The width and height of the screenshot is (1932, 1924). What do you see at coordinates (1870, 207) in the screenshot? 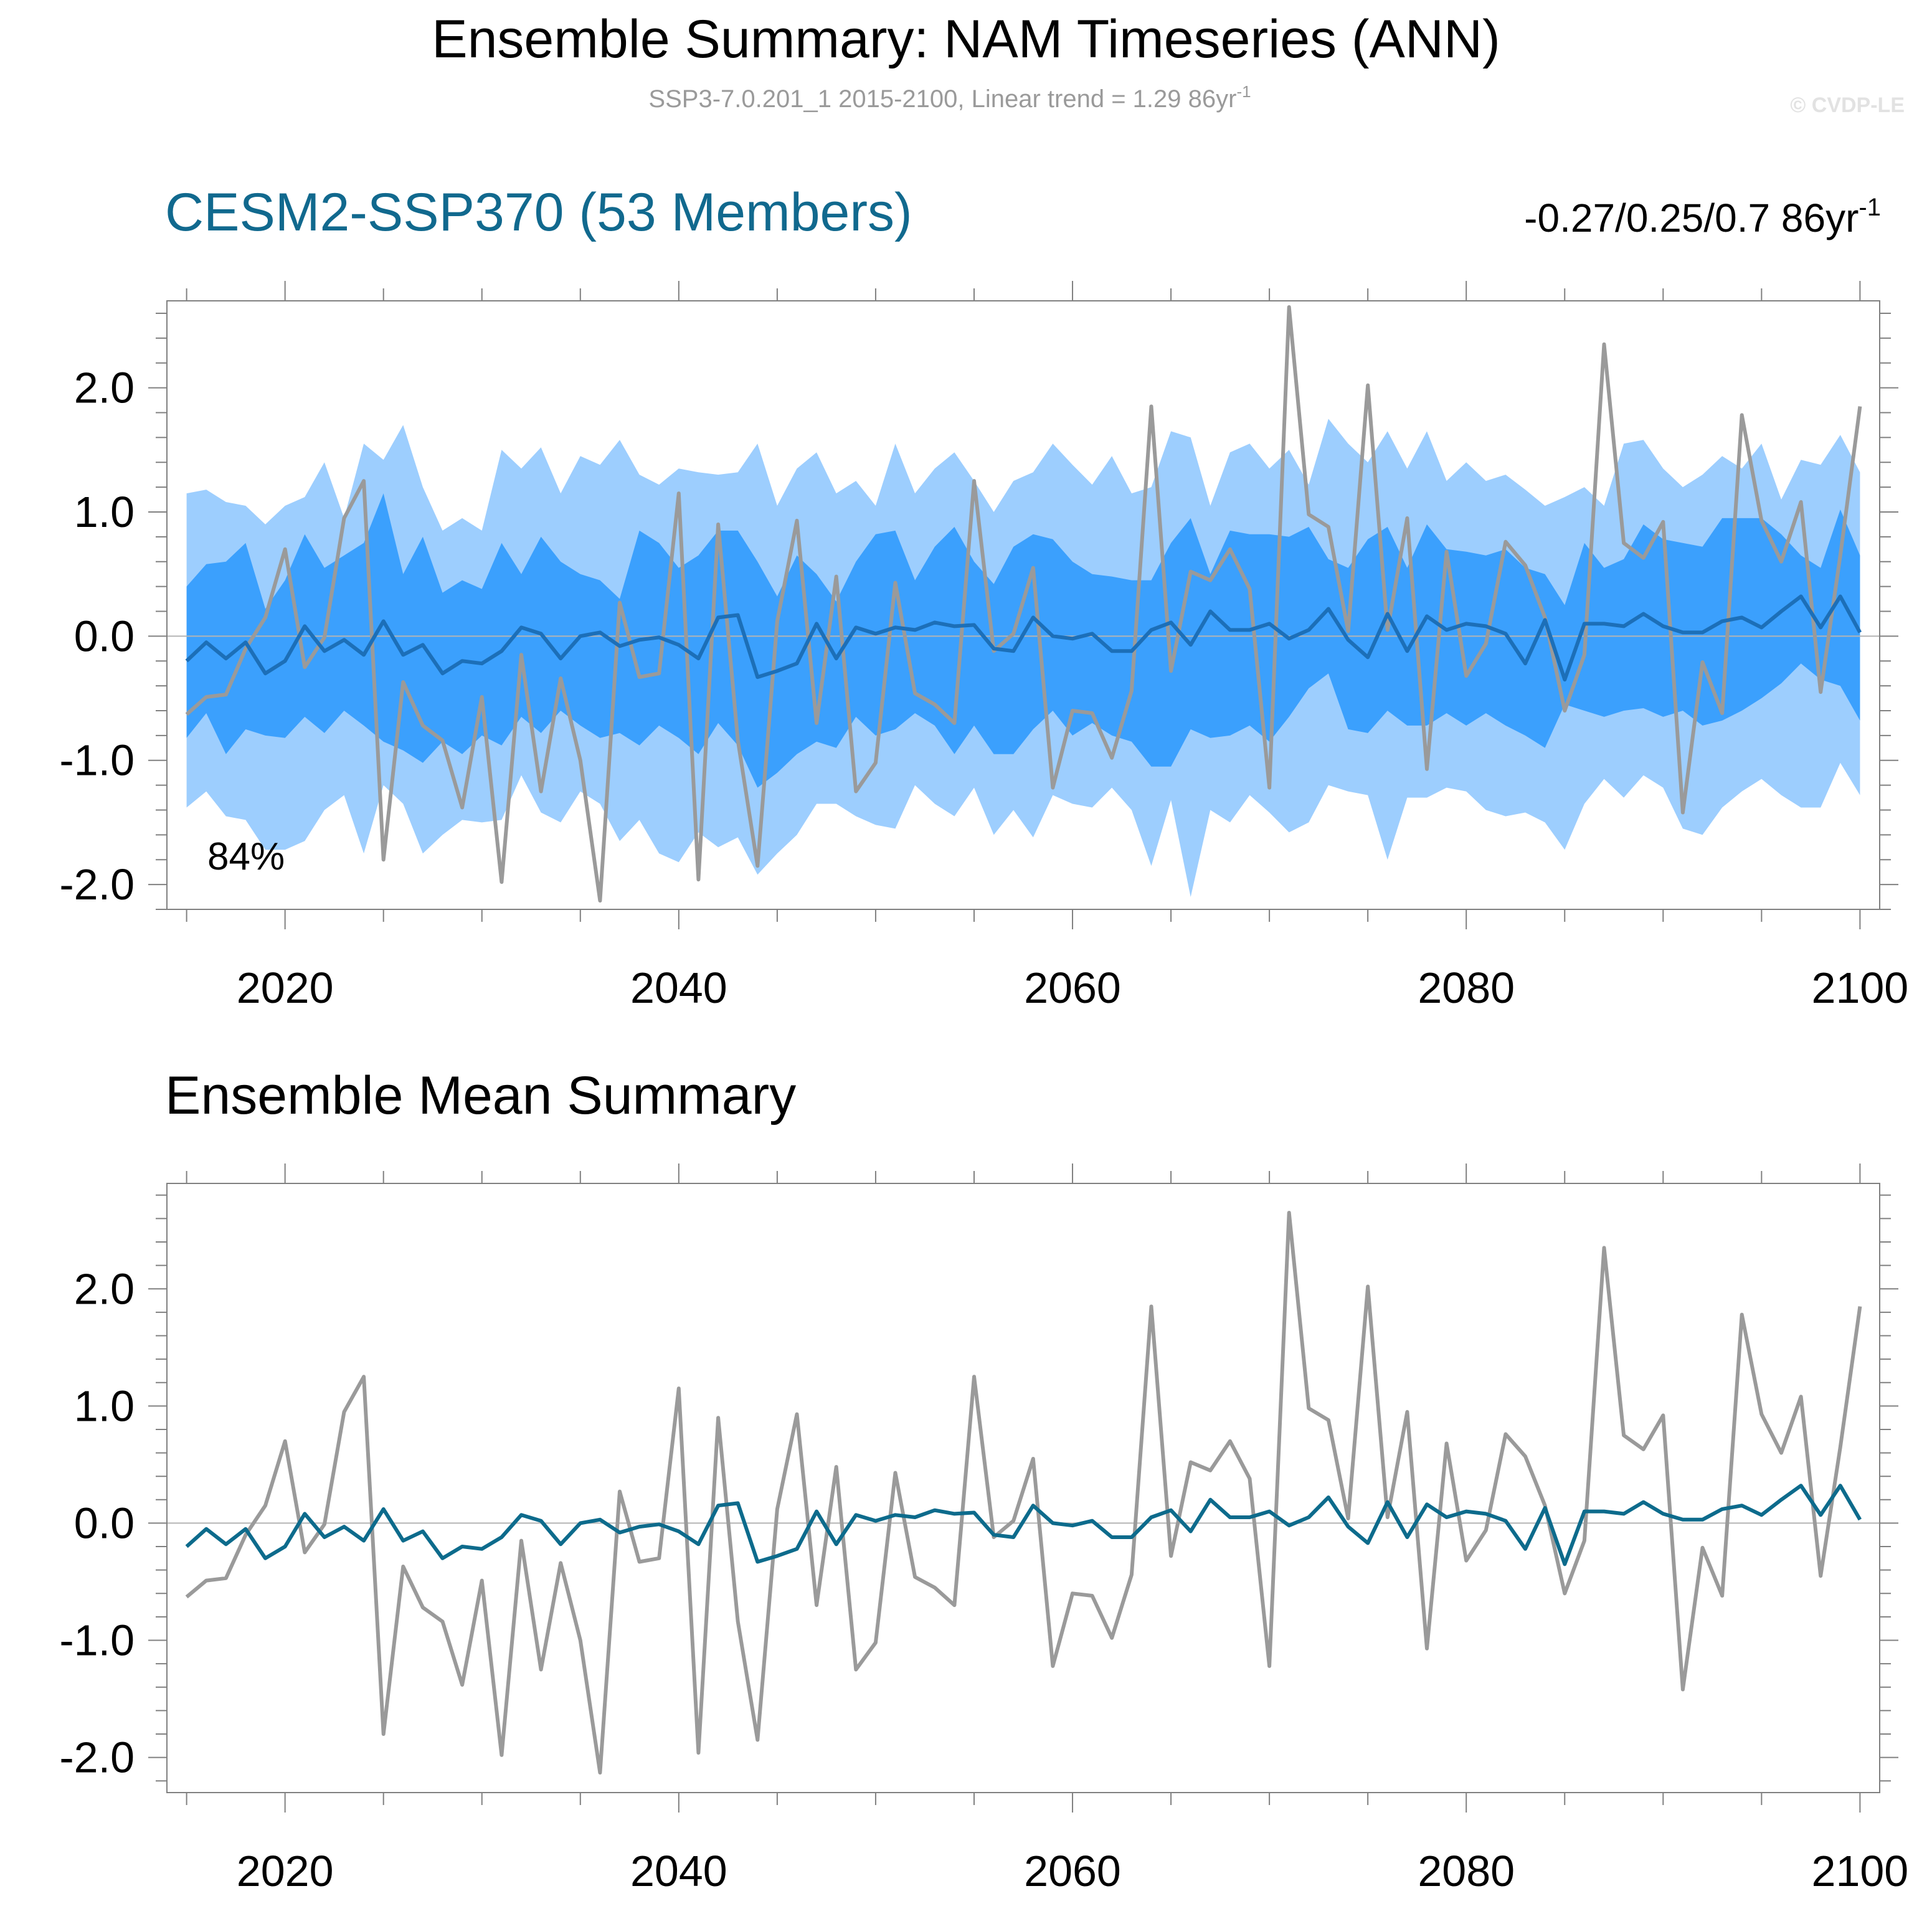
I see `trend-label-sup: -1` at bounding box center [1870, 207].